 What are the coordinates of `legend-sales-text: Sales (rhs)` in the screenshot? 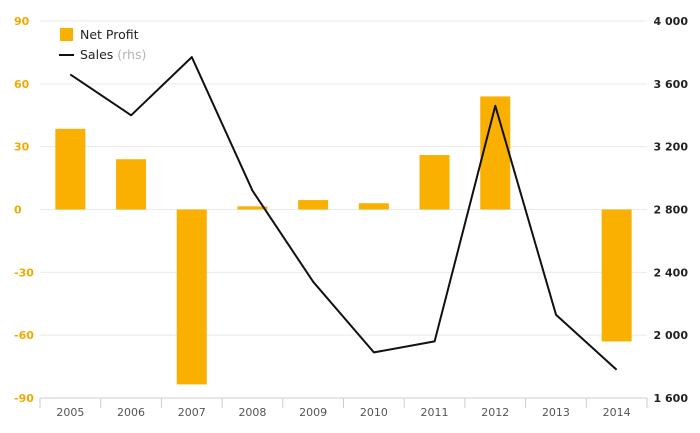 It's located at (113, 54).